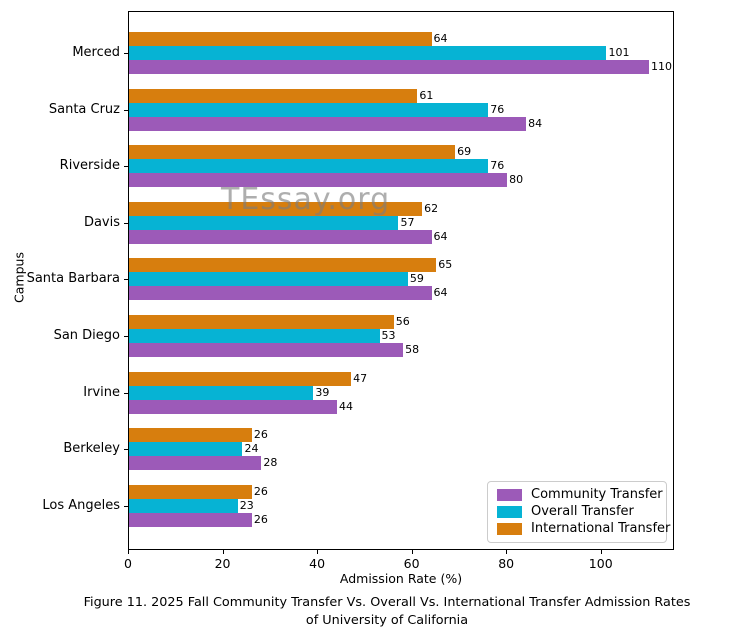  I want to click on y-category-label: Santa Barbara, so click(73, 279).